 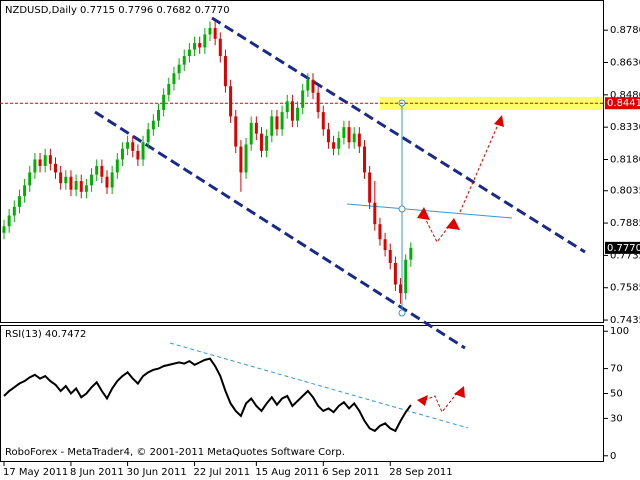 What do you see at coordinates (420, 472) in the screenshot?
I see `x-tick-label: 28 Sep 2011` at bounding box center [420, 472].